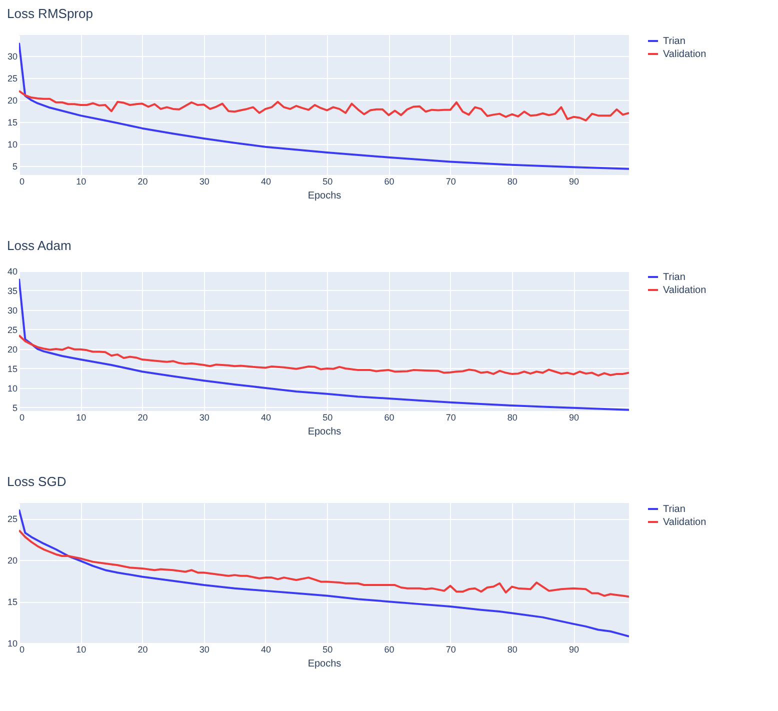  Describe the element at coordinates (49, 13) in the screenshot. I see `chart-title: Loss RMSprop` at that location.